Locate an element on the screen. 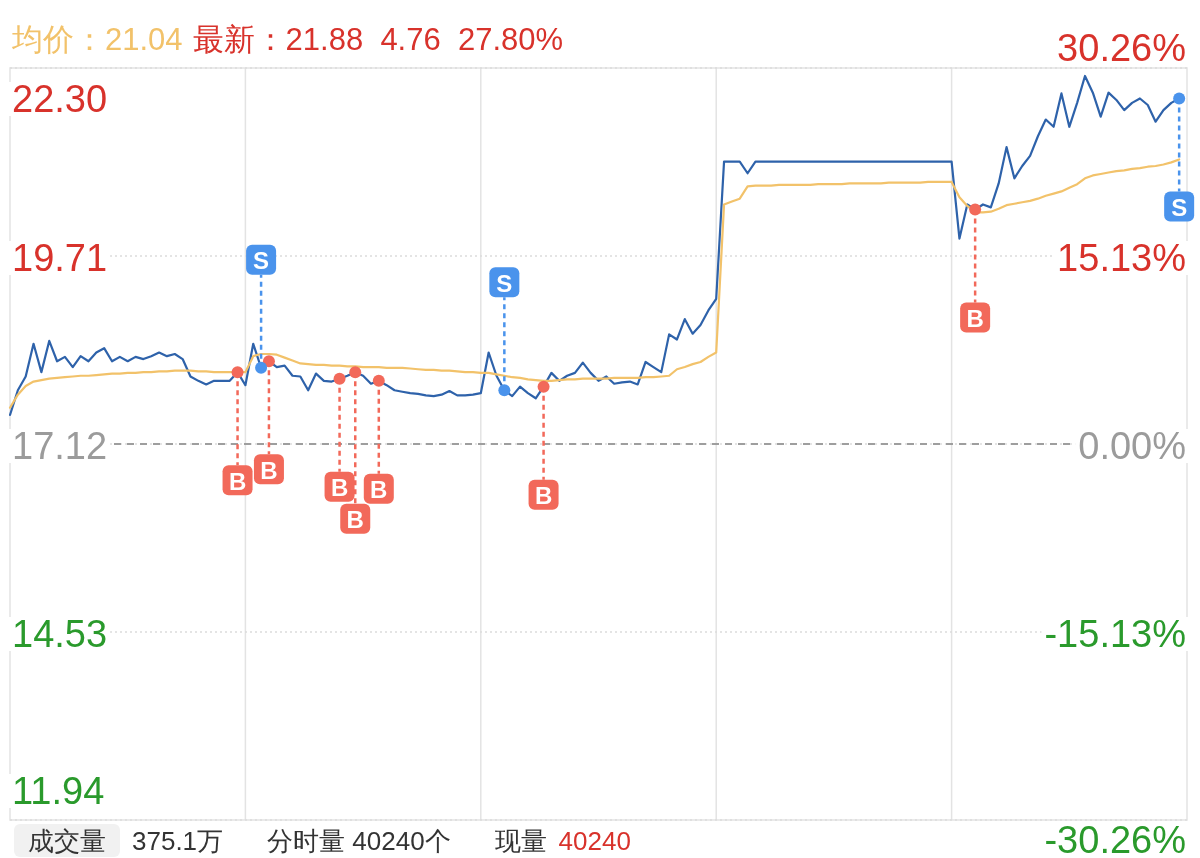  text: 375.1万 is located at coordinates (178, 841).